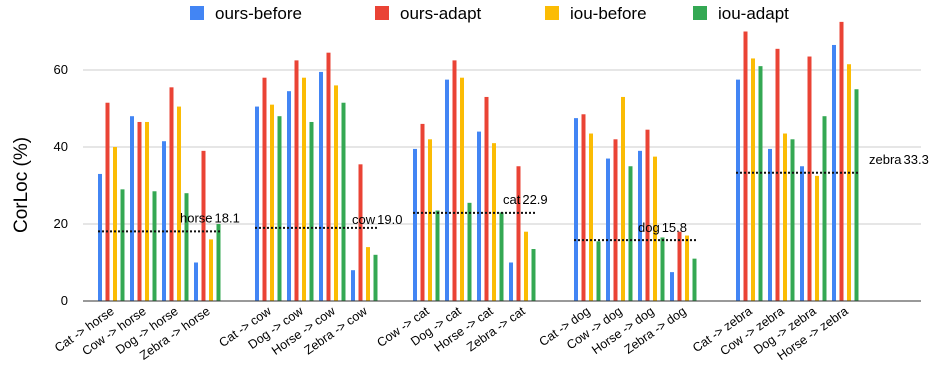 The height and width of the screenshot is (377, 935). What do you see at coordinates (139, 211) in the screenshot?
I see `bar-horse-1-ours-adapt` at bounding box center [139, 211].